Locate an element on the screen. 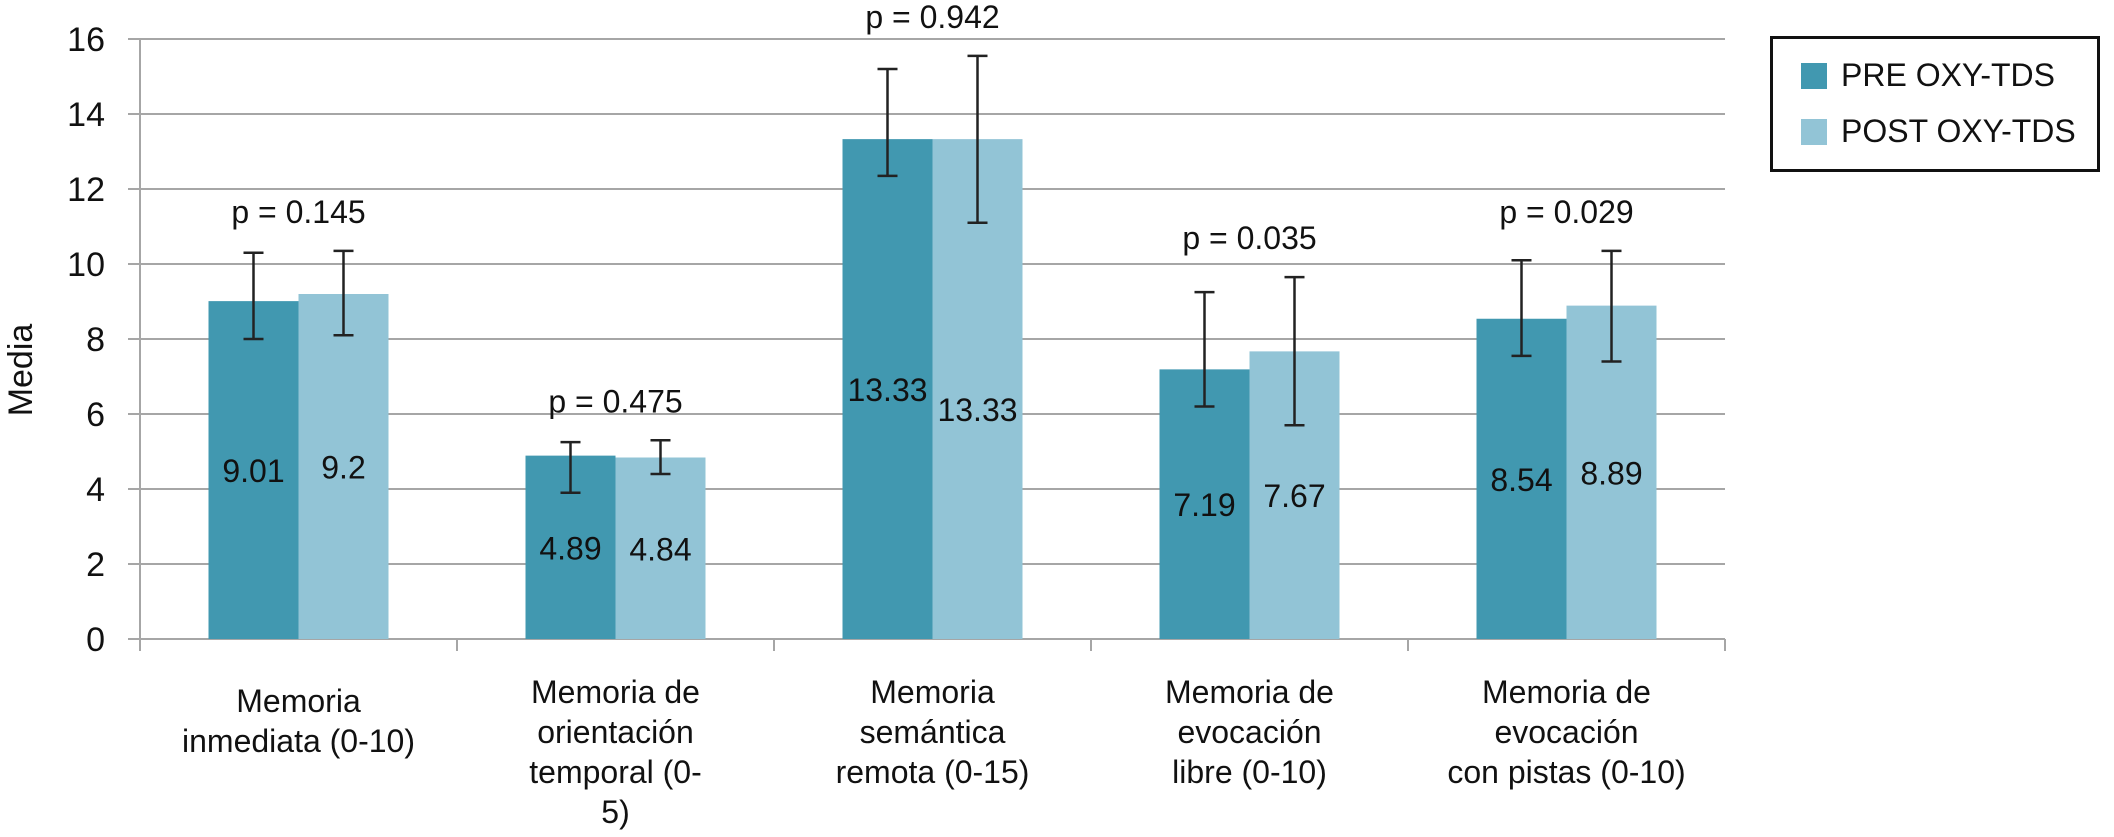 The height and width of the screenshot is (837, 2114). value-label: 8.54 is located at coordinates (1521, 480).